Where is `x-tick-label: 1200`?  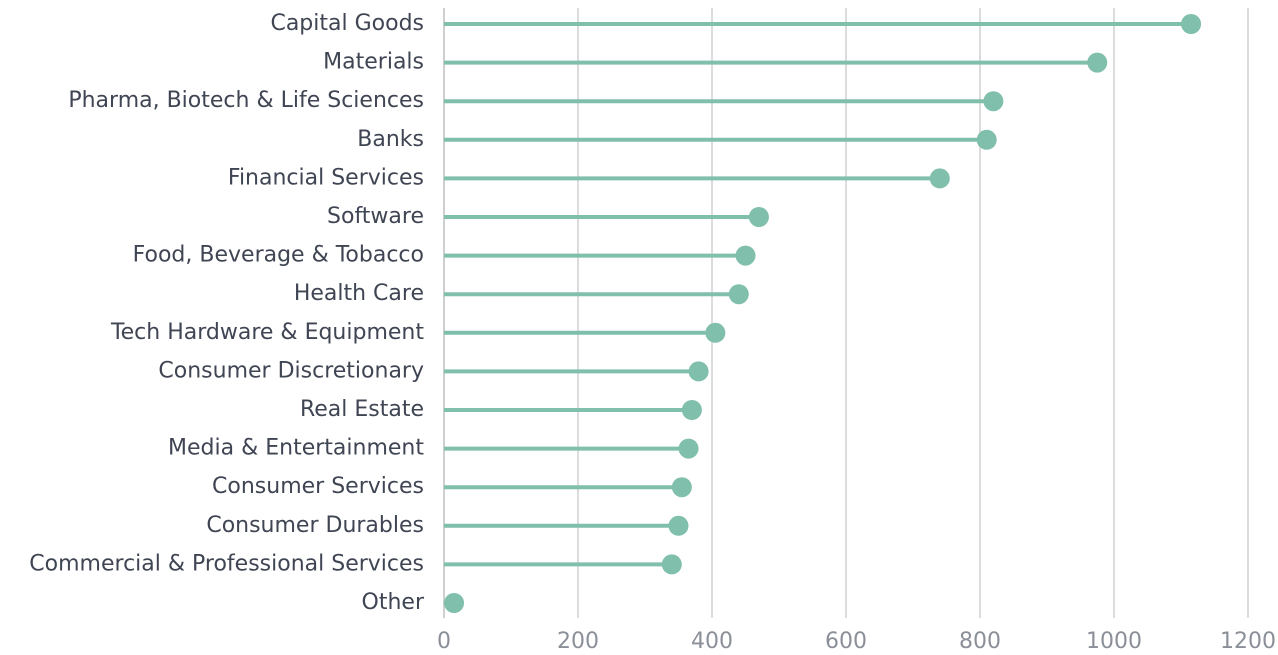 x-tick-label: 1200 is located at coordinates (1248, 641).